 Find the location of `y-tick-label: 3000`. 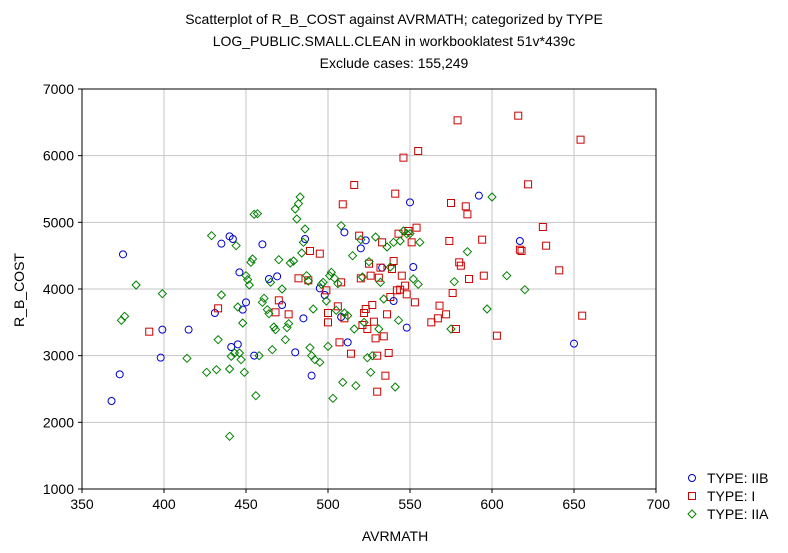

y-tick-label: 3000 is located at coordinates (58, 356).